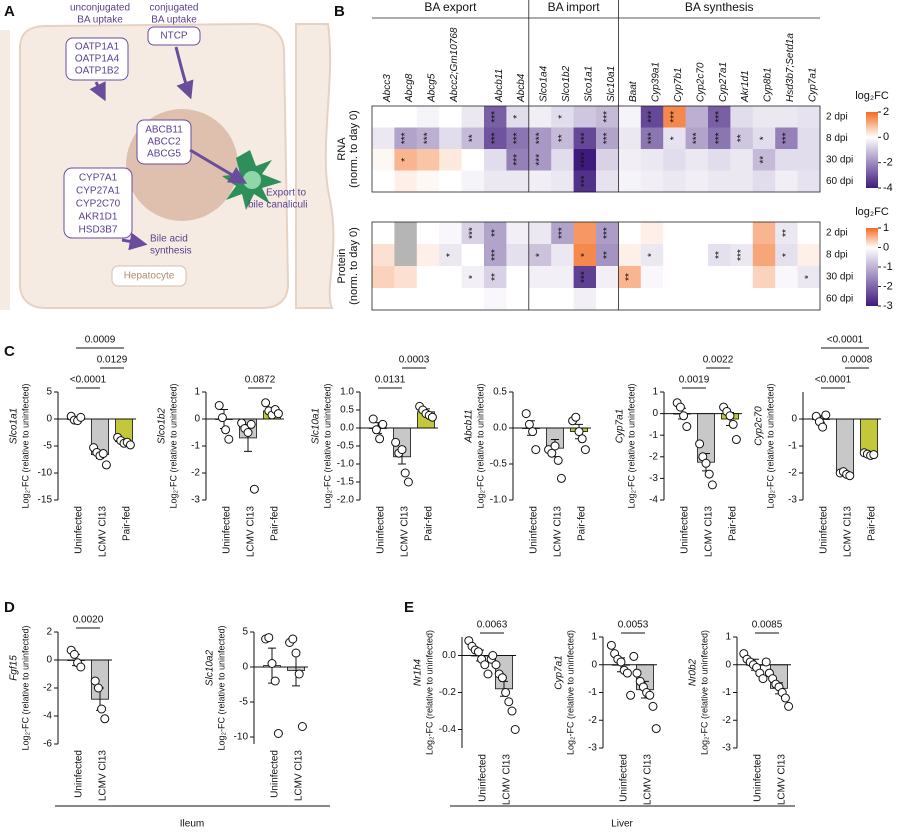 The width and height of the screenshot is (900, 833). What do you see at coordinates (886, 112) in the screenshot?
I see `colorbar-tick-label: 2` at bounding box center [886, 112].